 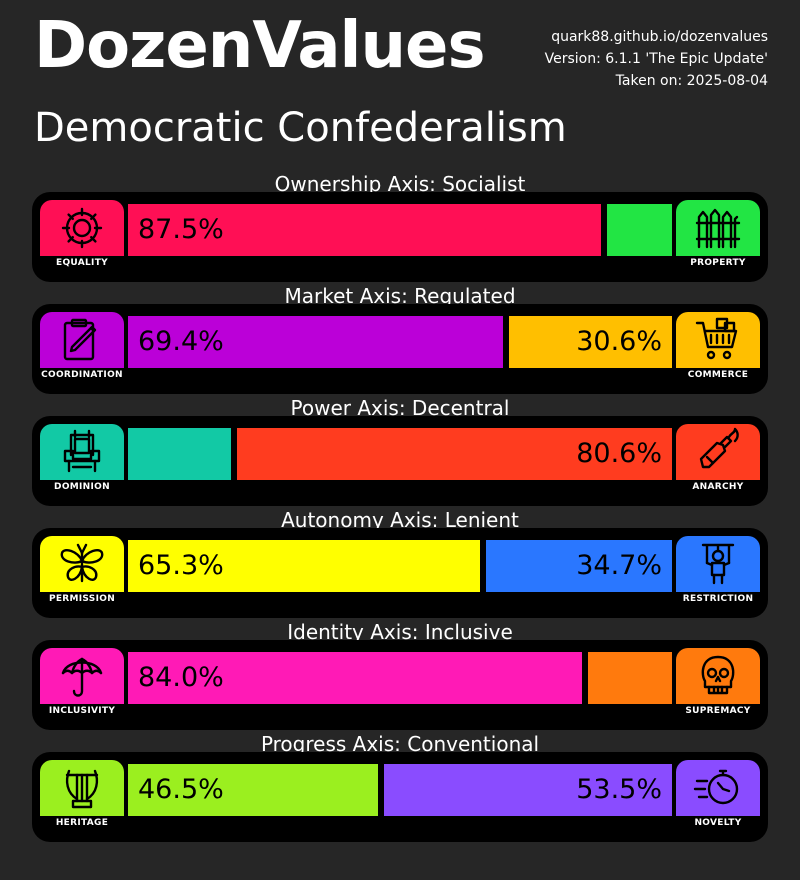 What do you see at coordinates (718, 487) in the screenshot?
I see `right-pole-label: ANARCHY` at bounding box center [718, 487].